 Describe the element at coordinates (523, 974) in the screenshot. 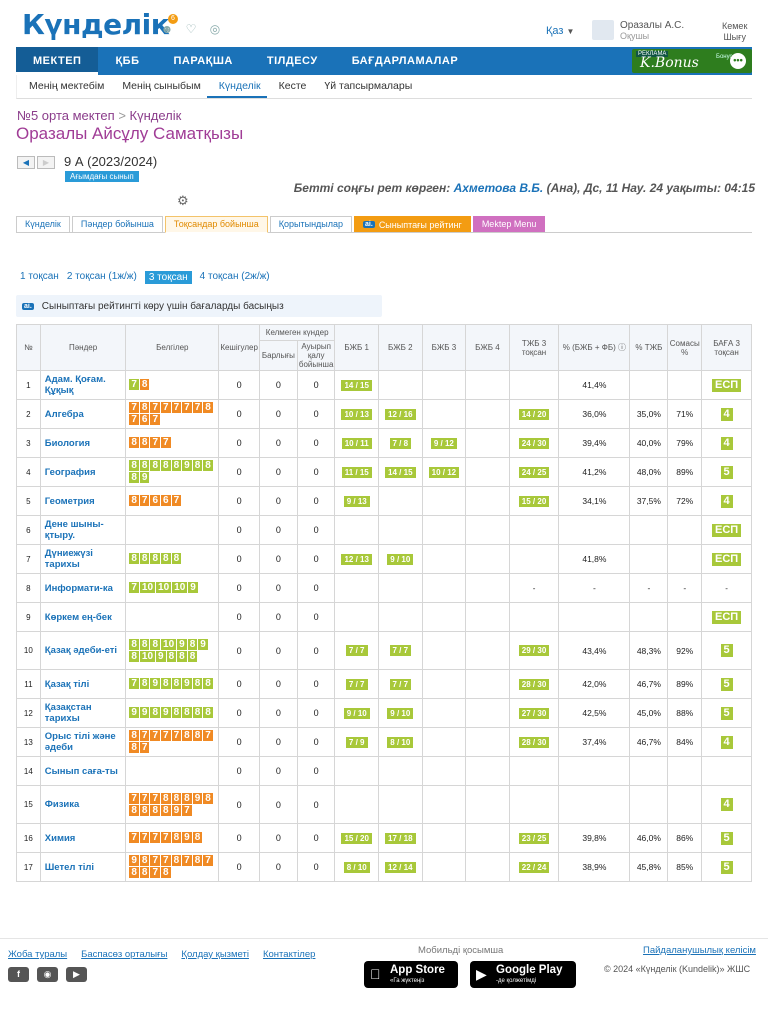

I see `google-play-button: ▶ Google Play -де қолжетімді` at that location.